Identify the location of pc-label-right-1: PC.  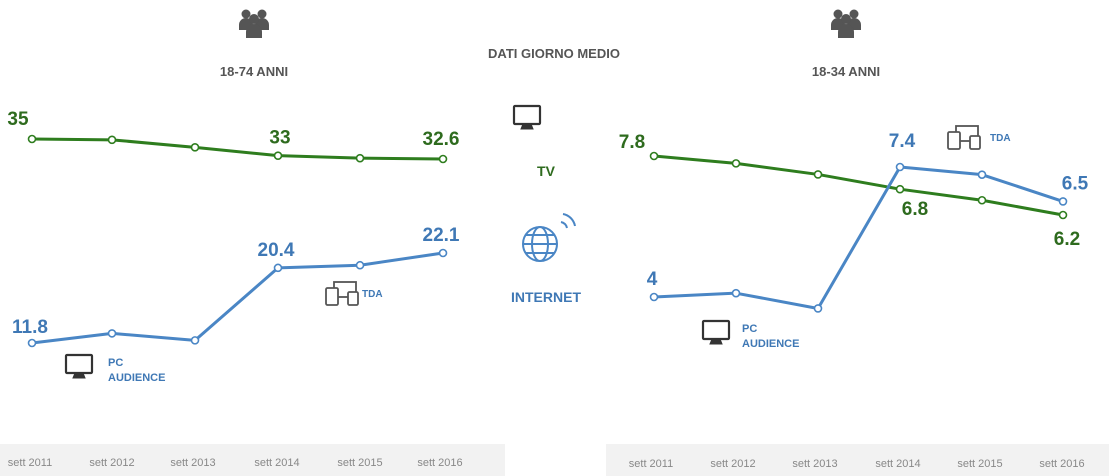
(749, 329).